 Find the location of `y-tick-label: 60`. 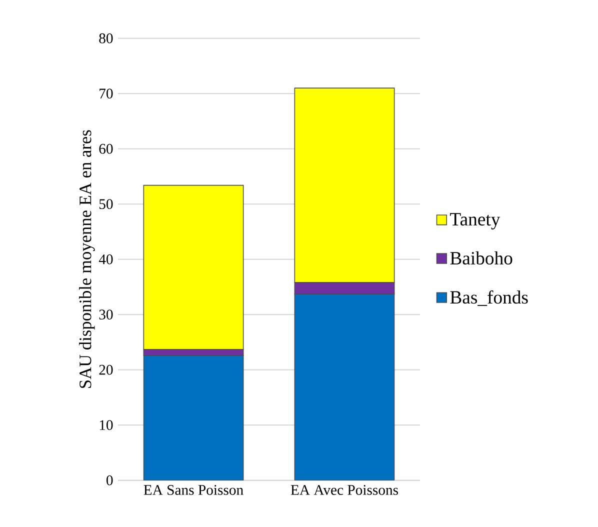

y-tick-label: 60 is located at coordinates (106, 149).